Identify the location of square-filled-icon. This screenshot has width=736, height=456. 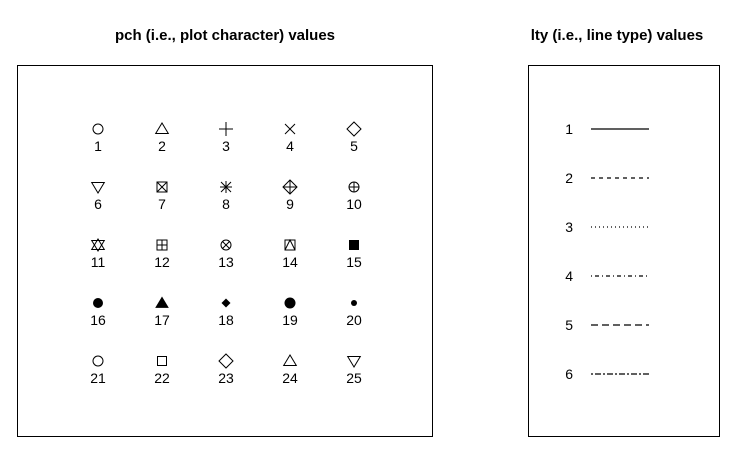
(354, 245).